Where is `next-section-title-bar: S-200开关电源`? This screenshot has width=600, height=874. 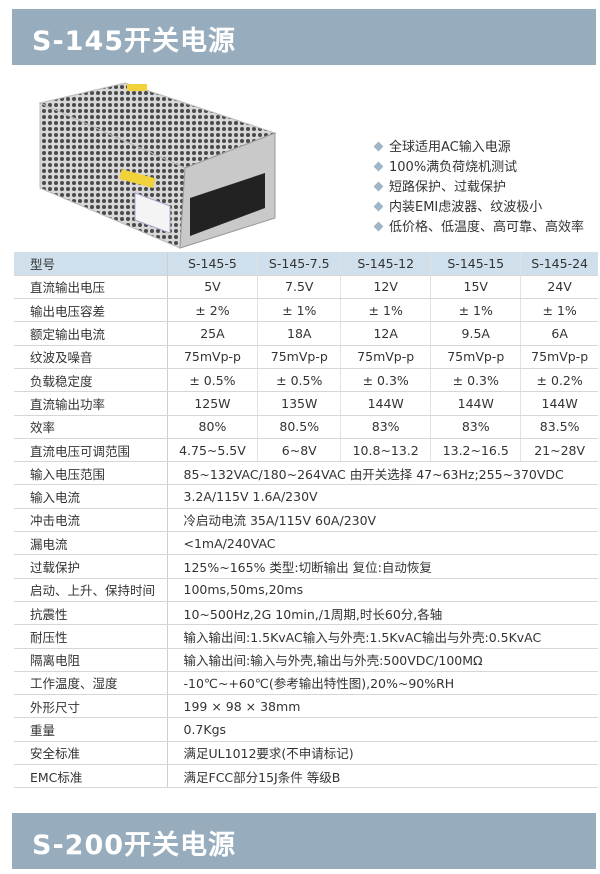
next-section-title-bar: S-200开关电源 is located at coordinates (304, 841).